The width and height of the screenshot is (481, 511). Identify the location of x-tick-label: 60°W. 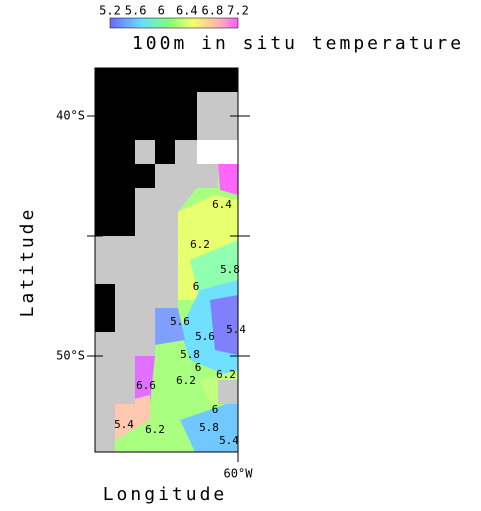
(239, 474).